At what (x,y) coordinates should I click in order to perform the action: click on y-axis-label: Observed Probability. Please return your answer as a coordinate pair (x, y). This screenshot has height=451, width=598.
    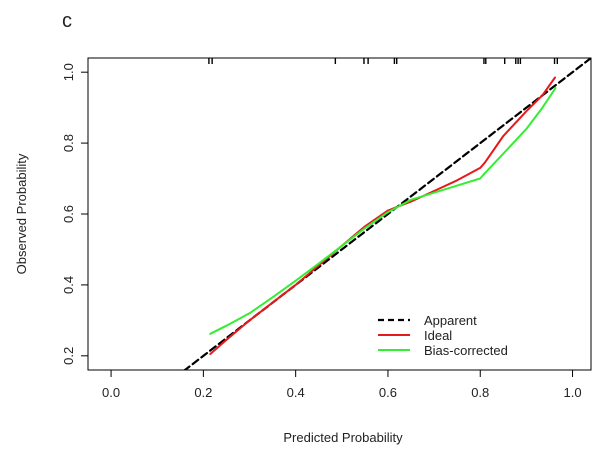
    Looking at the image, I should click on (21, 213).